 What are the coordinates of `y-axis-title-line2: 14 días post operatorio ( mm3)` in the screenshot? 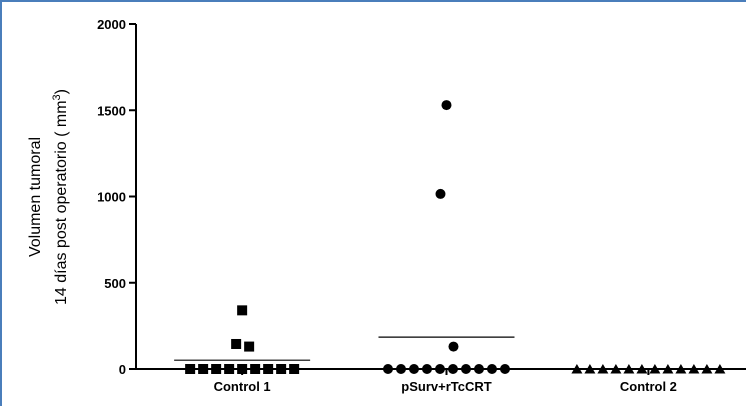 It's located at (60, 197).